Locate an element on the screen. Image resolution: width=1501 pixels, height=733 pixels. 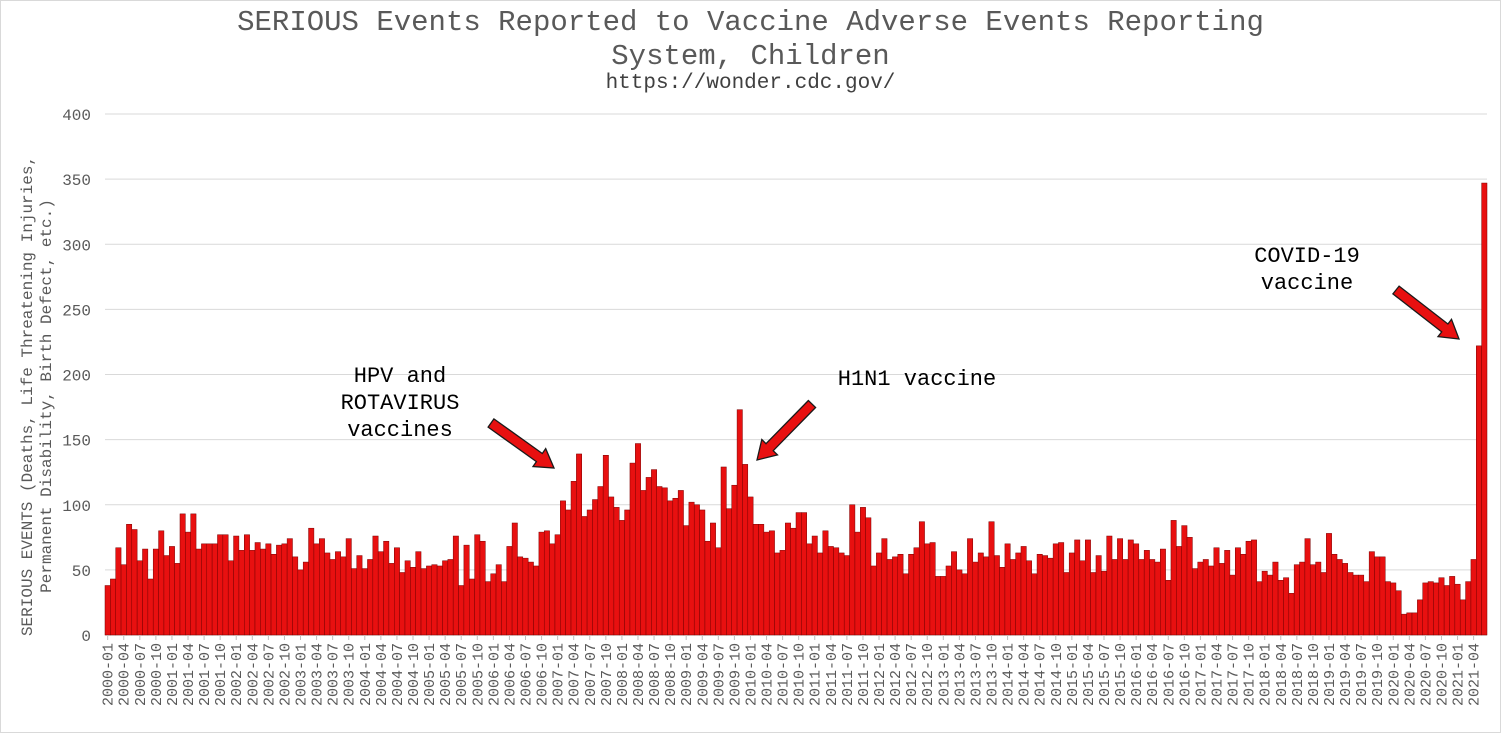
x-tick-label: 2013-01 is located at coordinates (944, 674).